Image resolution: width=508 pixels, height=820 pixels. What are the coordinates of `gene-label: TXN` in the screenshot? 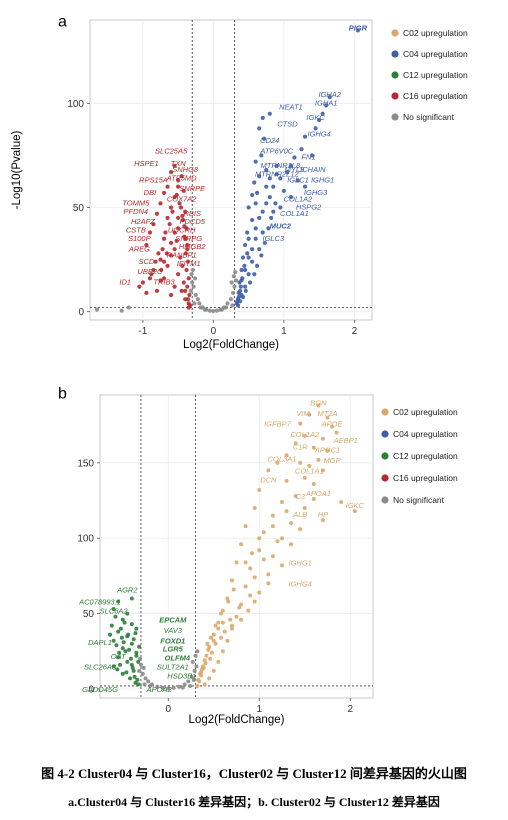 It's located at (179, 163).